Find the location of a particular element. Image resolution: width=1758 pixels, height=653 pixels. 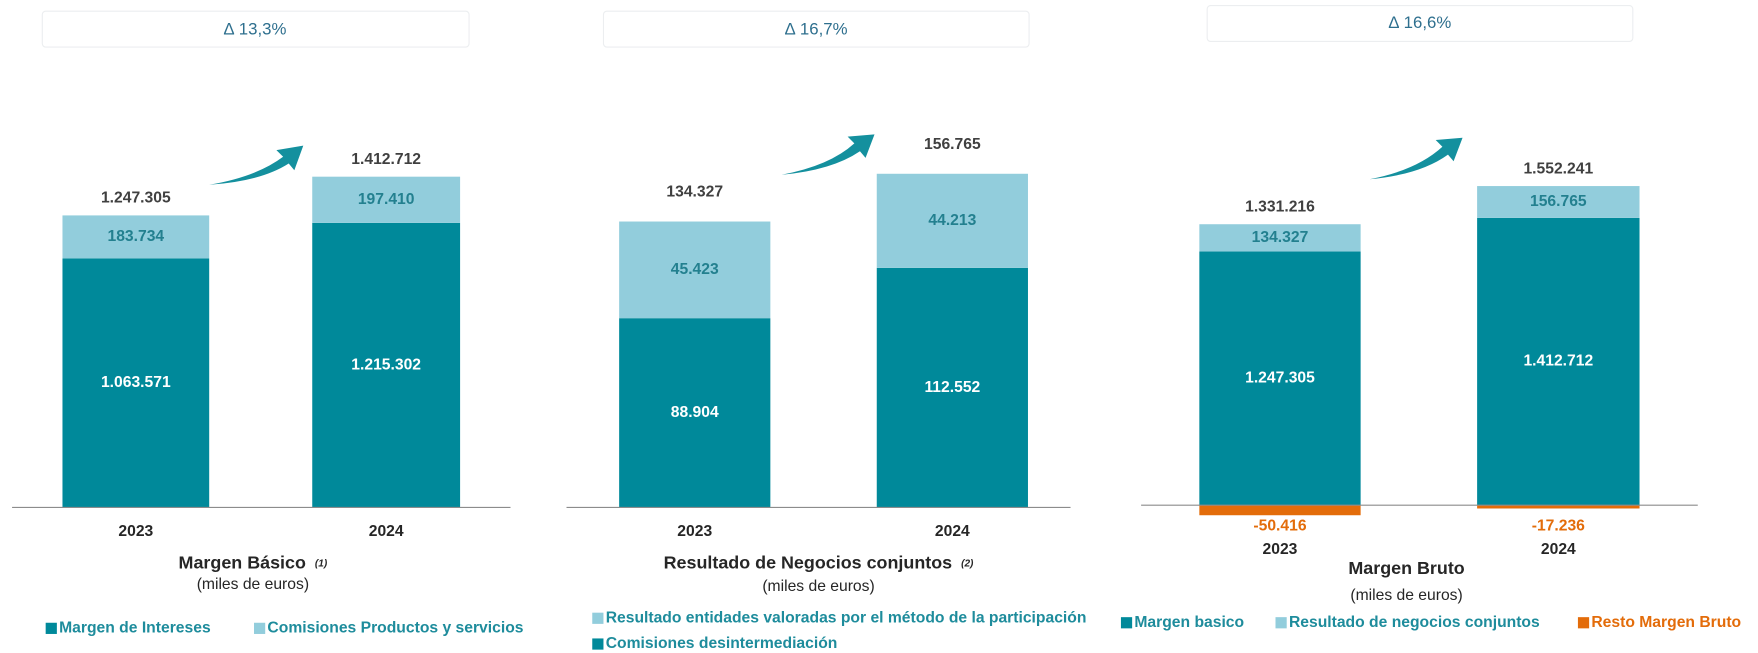

title-text: Margen Bruto is located at coordinates (1406, 568).